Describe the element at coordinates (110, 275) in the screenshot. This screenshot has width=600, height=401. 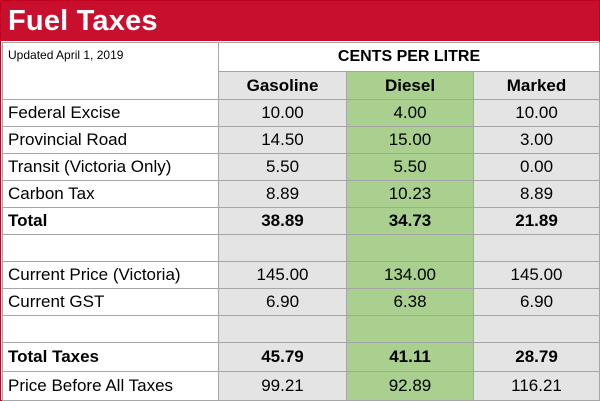
I see `row-label: Current Price (Victoria)` at that location.